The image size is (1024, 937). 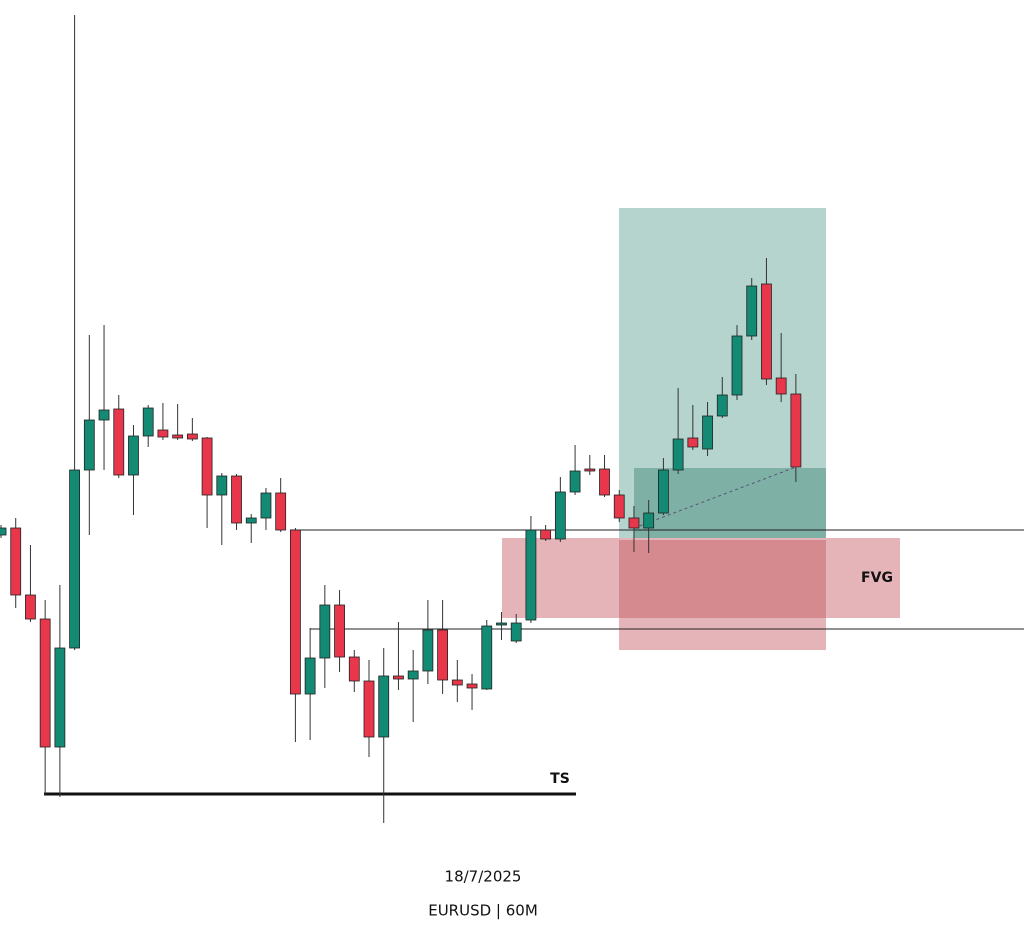 I want to click on ts-label: TS, so click(x=560, y=779).